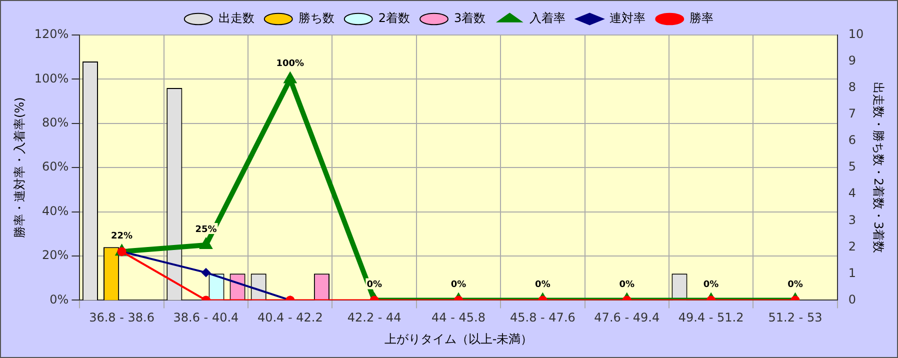  What do you see at coordinates (852, 246) in the screenshot?
I see `y2-tick-label: 2` at bounding box center [852, 246].